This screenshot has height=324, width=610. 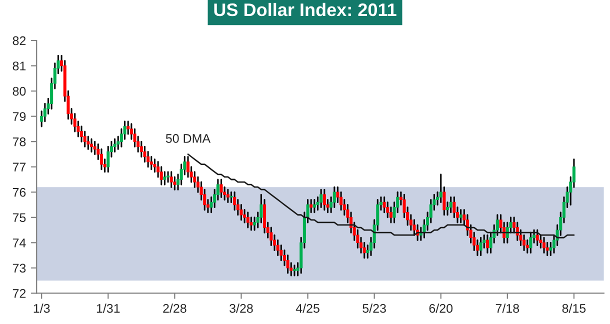 I want to click on x-tick-label: 1/31, so click(x=108, y=308).